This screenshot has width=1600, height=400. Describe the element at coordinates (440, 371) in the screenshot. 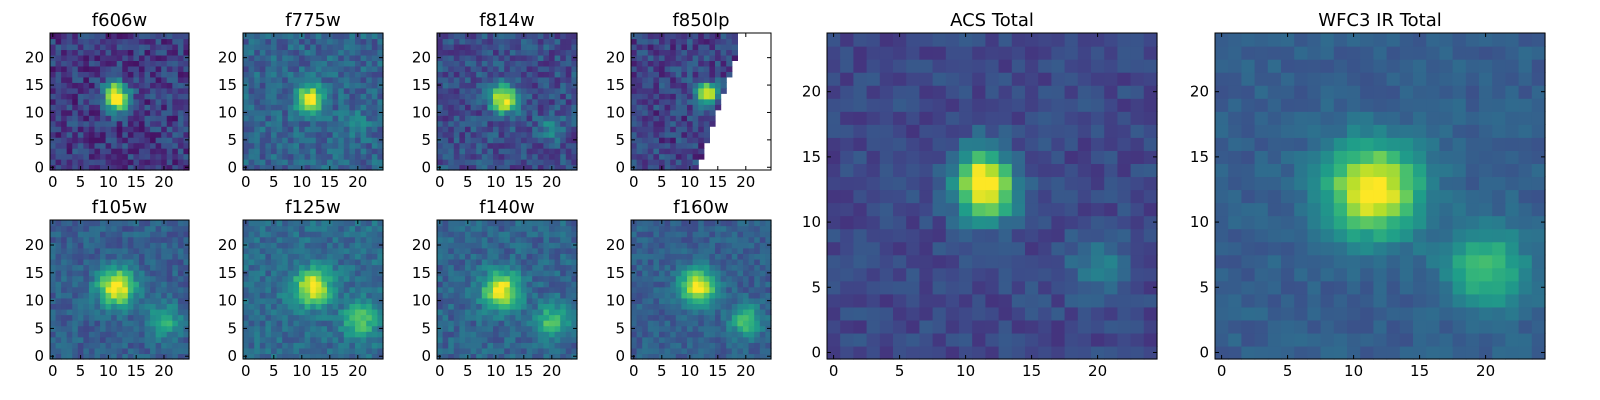

I see `x-tick-label: 0` at that location.